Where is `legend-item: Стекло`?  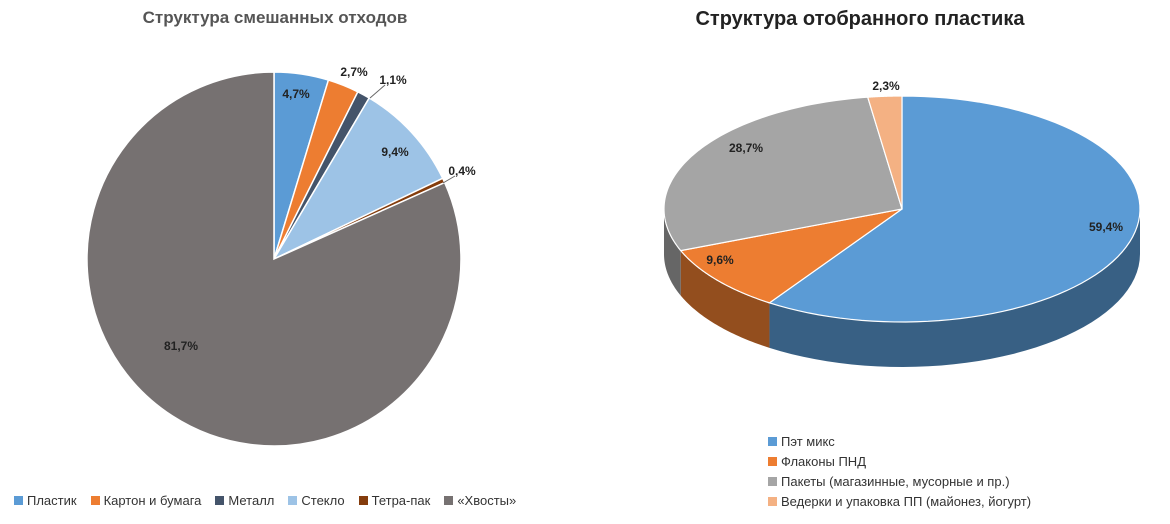 legend-item: Стекло is located at coordinates (316, 500).